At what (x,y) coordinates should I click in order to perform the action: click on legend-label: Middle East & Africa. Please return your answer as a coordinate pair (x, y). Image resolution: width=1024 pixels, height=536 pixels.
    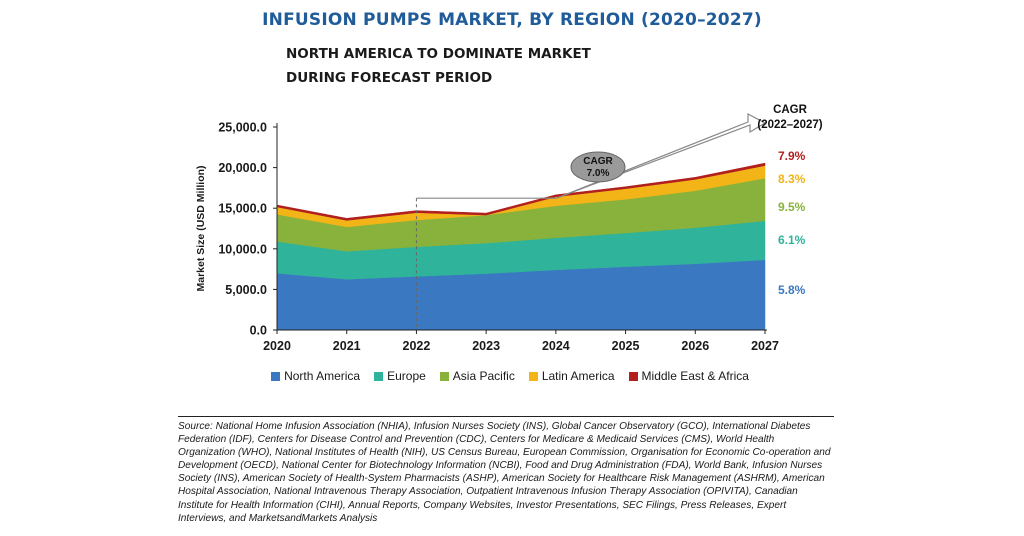
    Looking at the image, I should click on (695, 376).